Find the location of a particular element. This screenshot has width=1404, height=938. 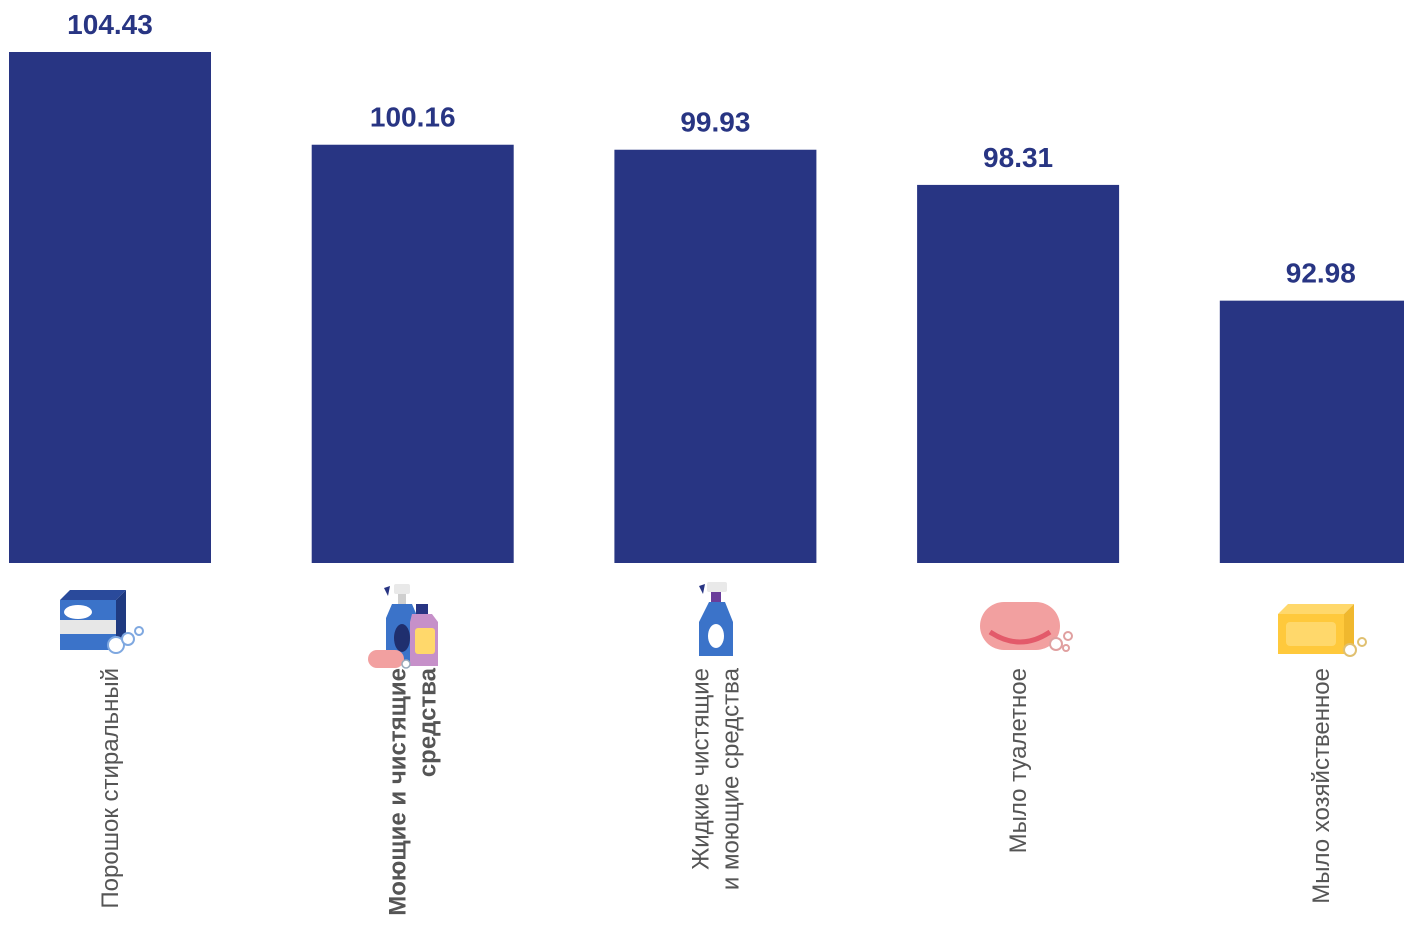

category-label-4: Мыло туалетное is located at coordinates (1018, 760).